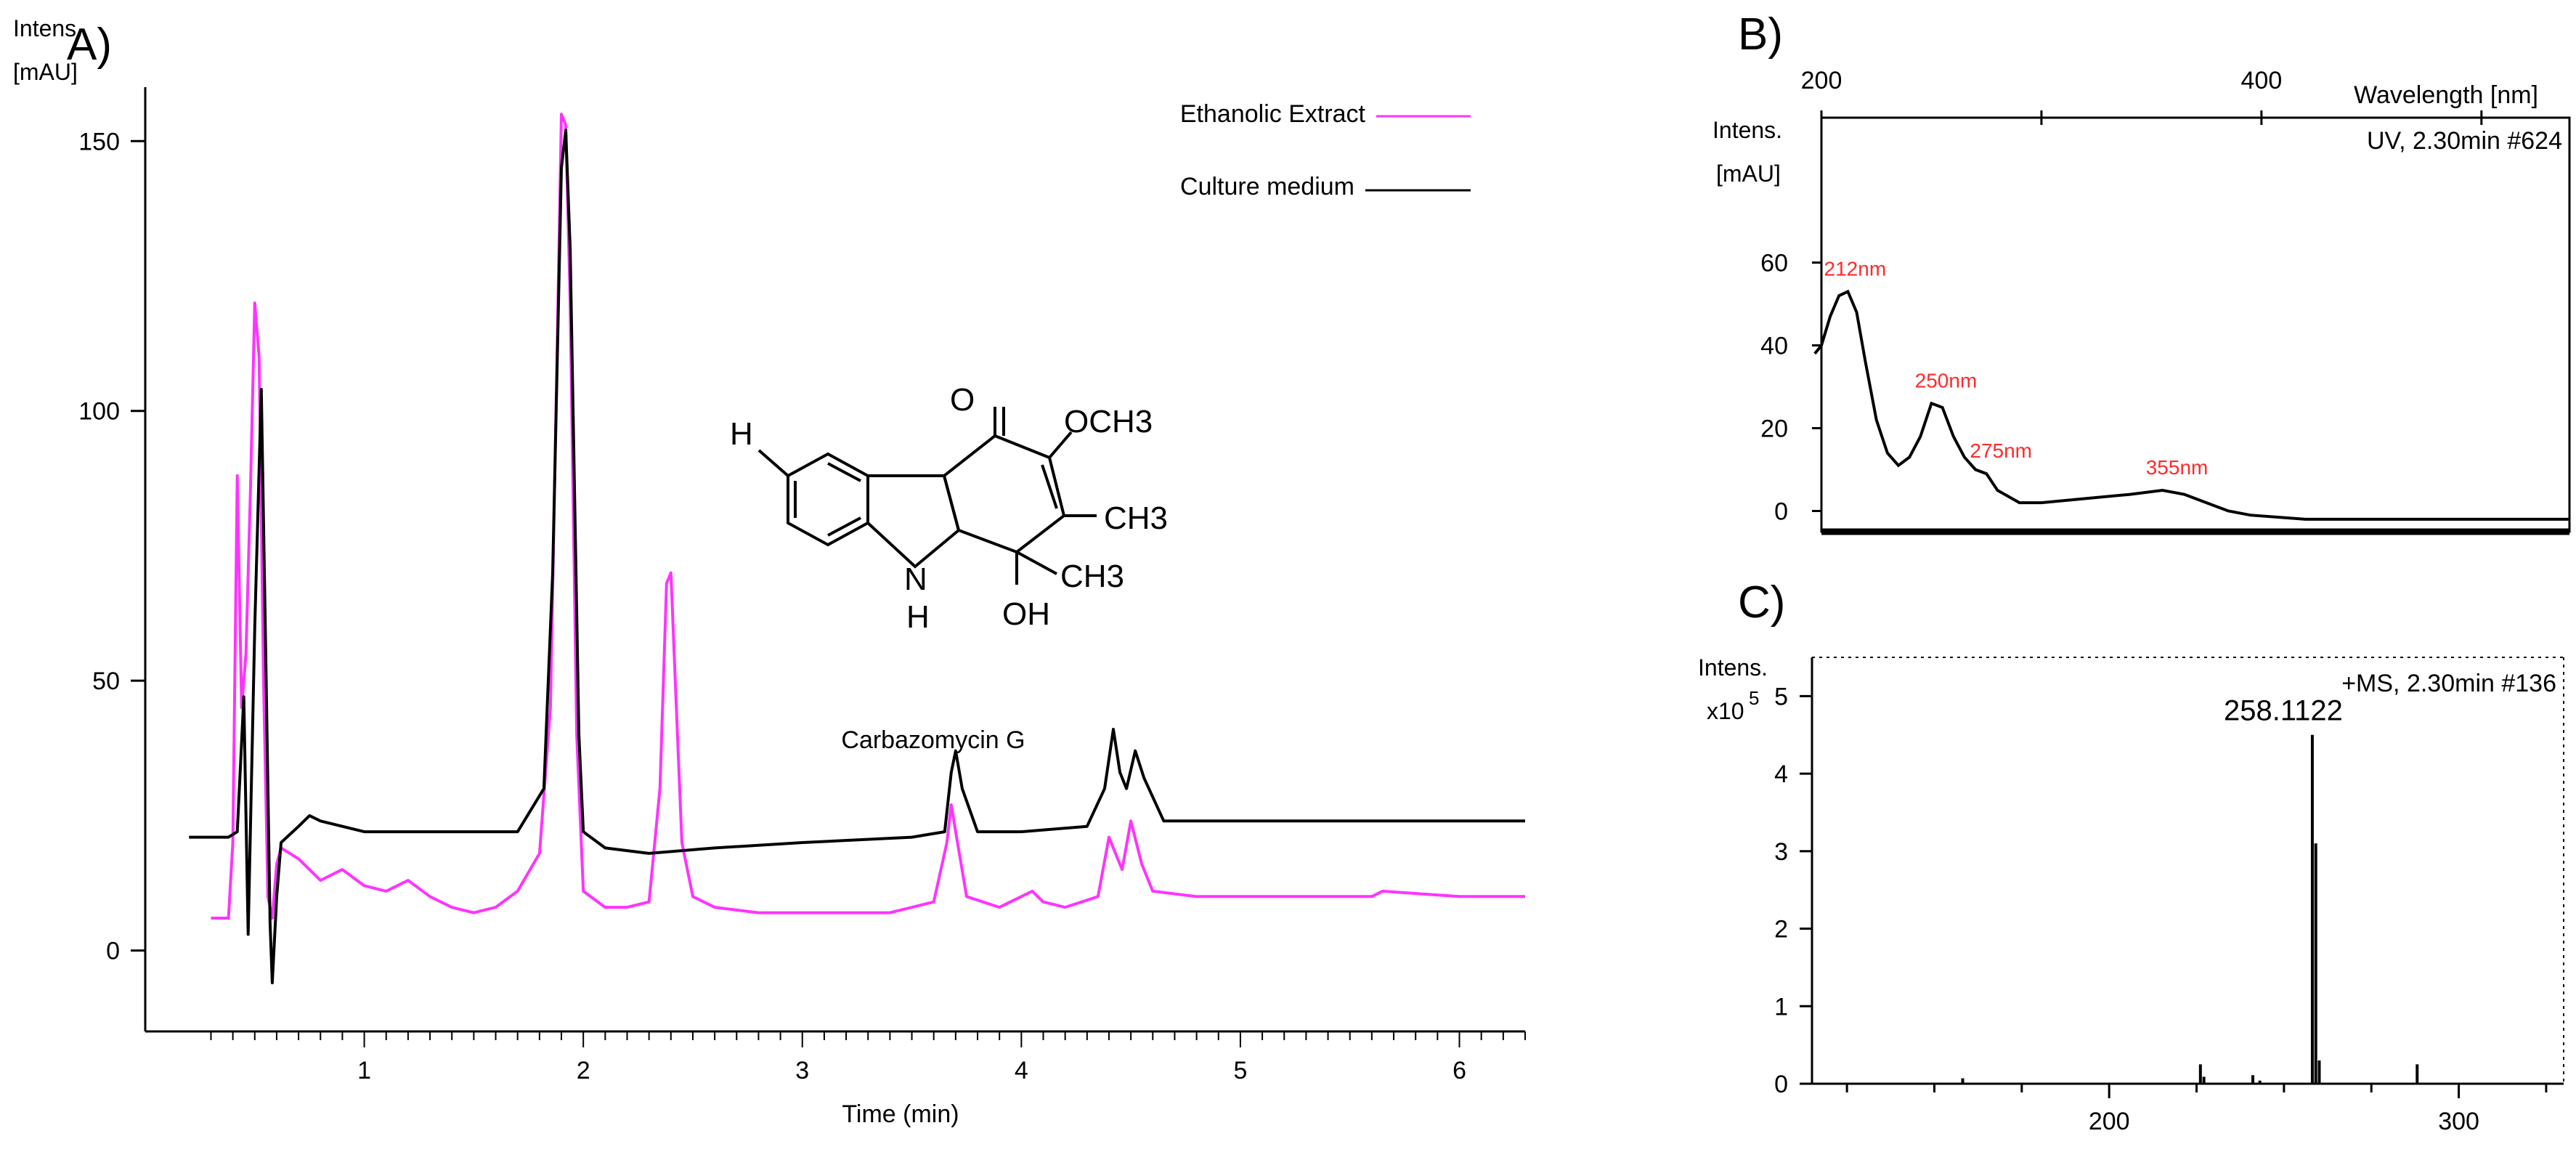 The width and height of the screenshot is (2576, 1152). I want to click on uv-peak-label-0: 212nm, so click(1855, 269).